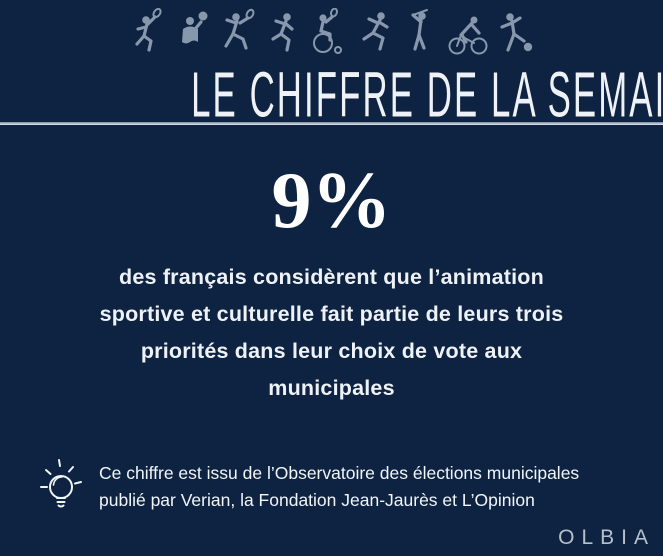 This screenshot has height=556, width=663. What do you see at coordinates (515, 32) in the screenshot?
I see `football-player-icon` at bounding box center [515, 32].